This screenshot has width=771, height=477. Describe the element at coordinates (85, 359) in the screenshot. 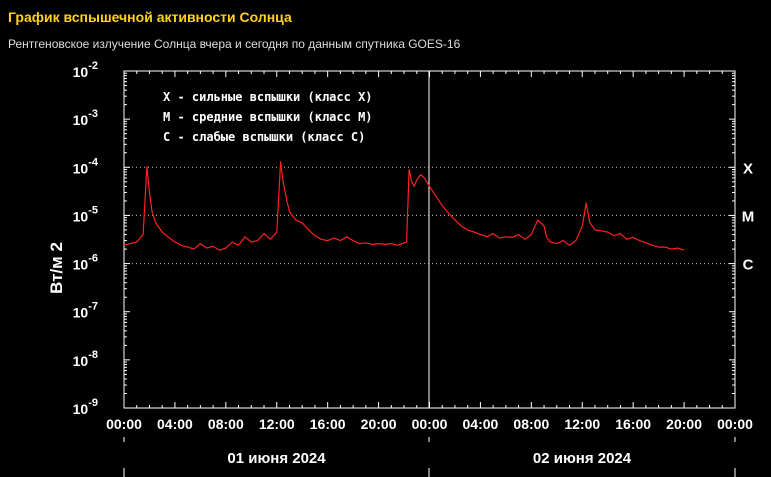

I see `y-tick-label: 10⁻⁸` at that location.